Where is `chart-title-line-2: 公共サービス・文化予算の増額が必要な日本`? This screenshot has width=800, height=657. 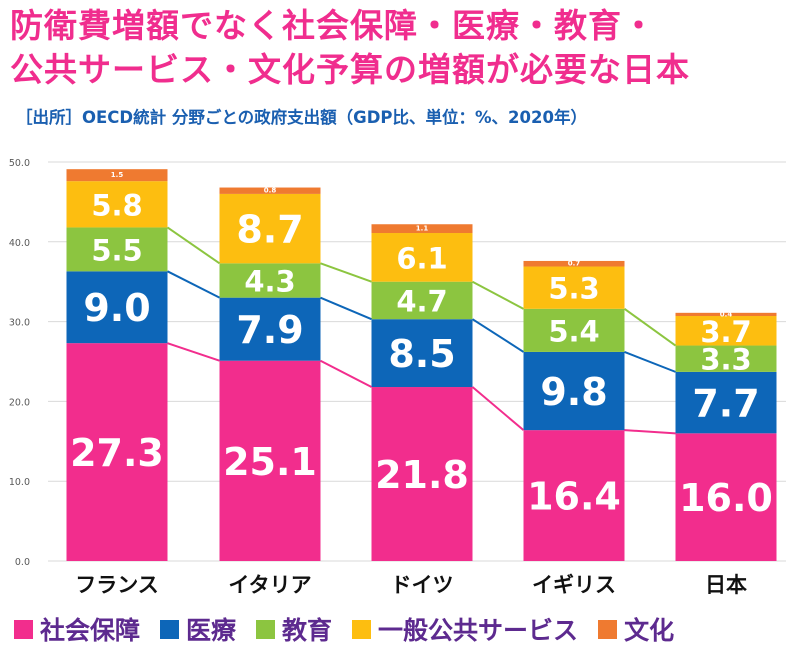 chart-title-line-2: 公共サービス・文化予算の増額が必要な日本 is located at coordinates (350, 69).